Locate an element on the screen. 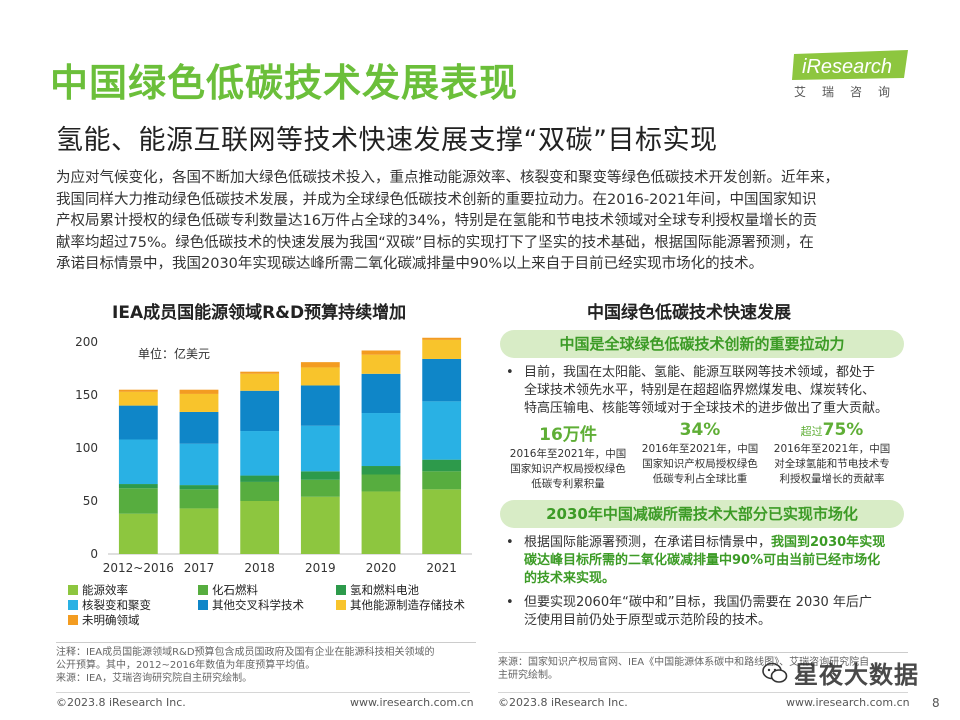 The width and height of the screenshot is (960, 720). y-tick-label: 150 is located at coordinates (86, 395).